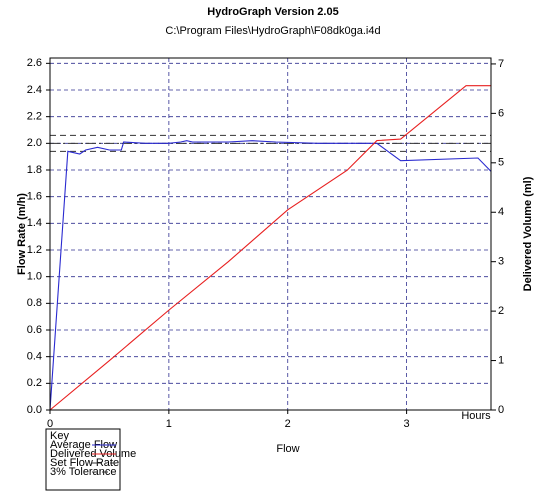 Image resolution: width=546 pixels, height=497 pixels. I want to click on x-axis-label: Flow, so click(287, 449).